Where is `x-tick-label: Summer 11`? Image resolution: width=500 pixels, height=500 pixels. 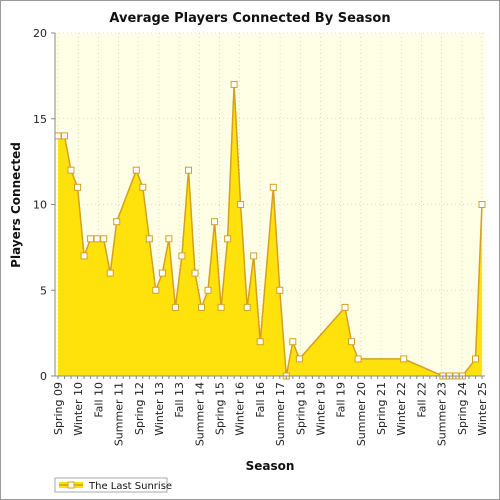
x-tick-label: Summer 11 is located at coordinates (119, 414).